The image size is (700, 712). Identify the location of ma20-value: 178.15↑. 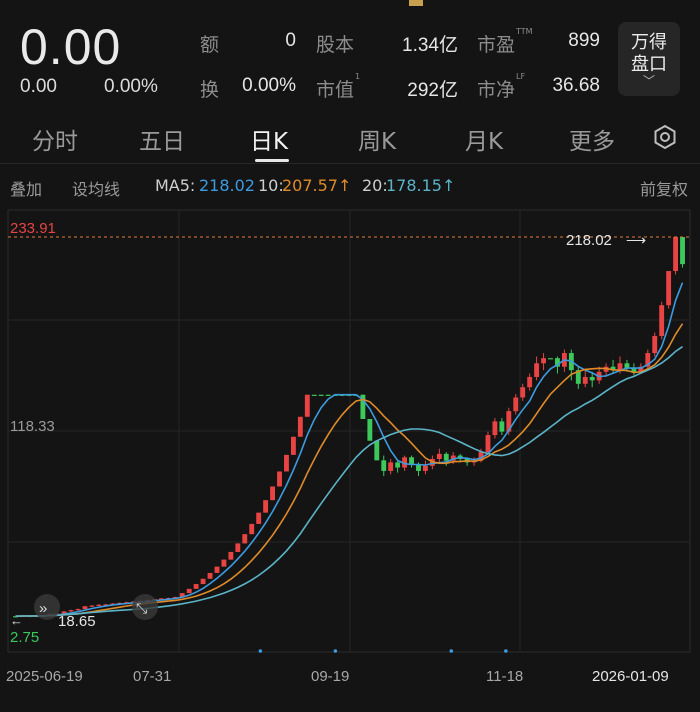
(421, 185).